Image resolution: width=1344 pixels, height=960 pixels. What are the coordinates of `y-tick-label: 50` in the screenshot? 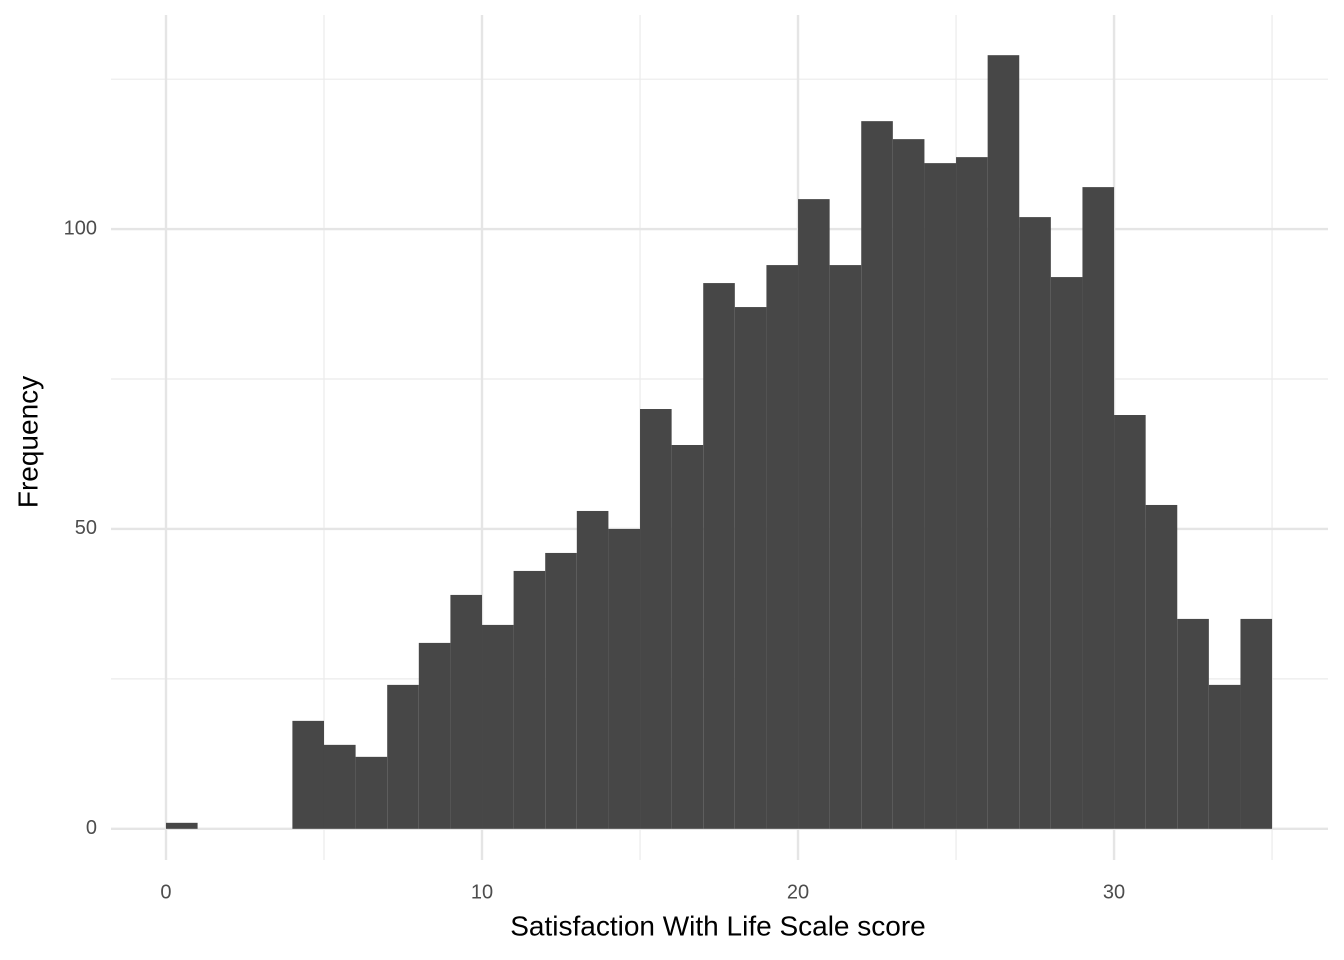 It's located at (86, 528).